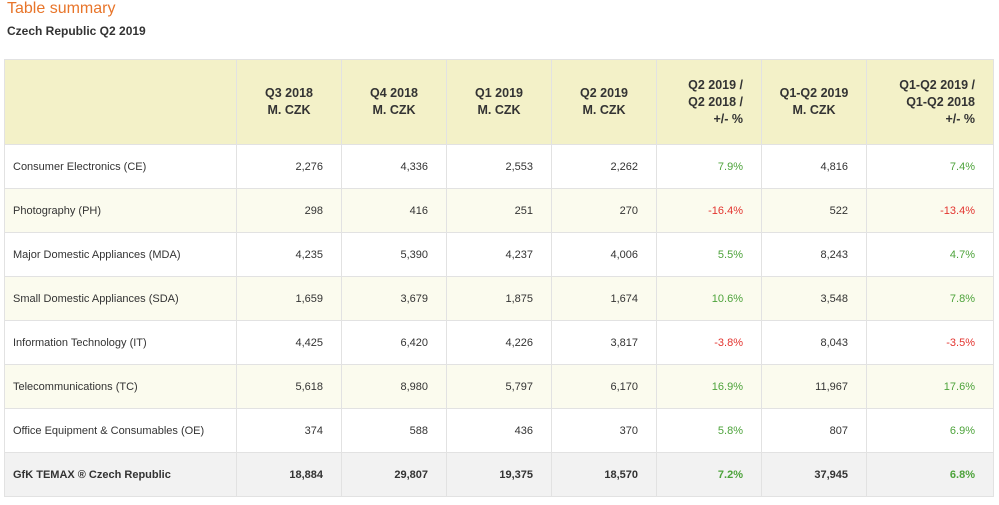 This screenshot has height=505, width=999. What do you see at coordinates (120, 430) in the screenshot?
I see `cell-category: Office Equipment & Consumables (OE)` at bounding box center [120, 430].